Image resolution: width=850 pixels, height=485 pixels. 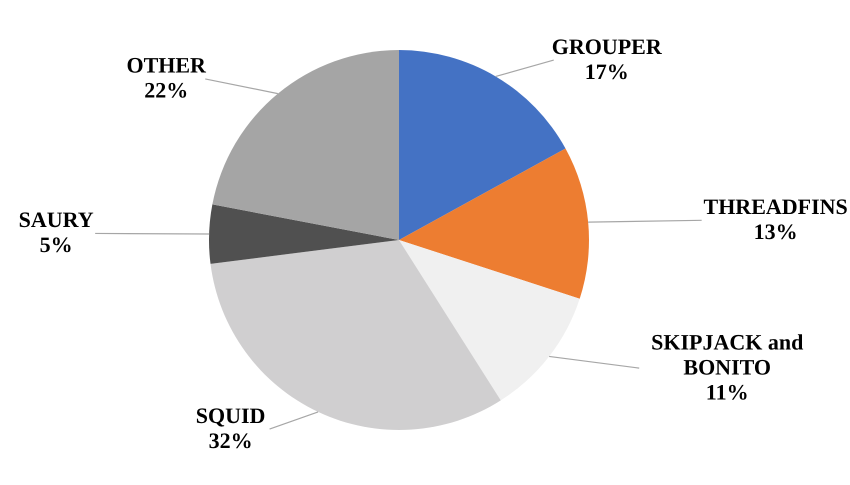 What do you see at coordinates (727, 391) in the screenshot?
I see `data-label: 11%` at bounding box center [727, 391].